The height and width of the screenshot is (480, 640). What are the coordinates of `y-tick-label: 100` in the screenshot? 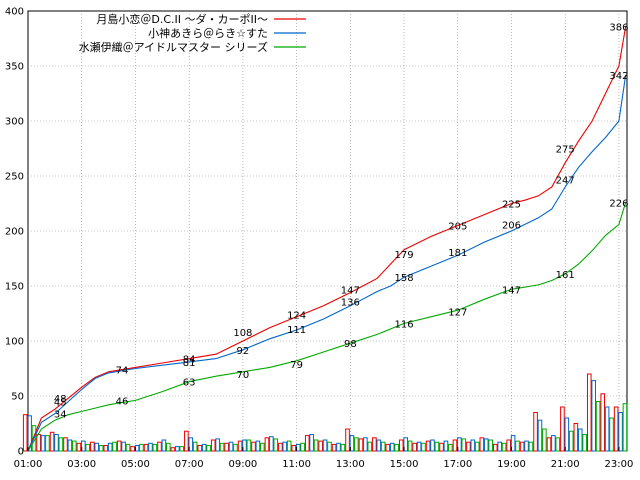 It's located at (14, 342).